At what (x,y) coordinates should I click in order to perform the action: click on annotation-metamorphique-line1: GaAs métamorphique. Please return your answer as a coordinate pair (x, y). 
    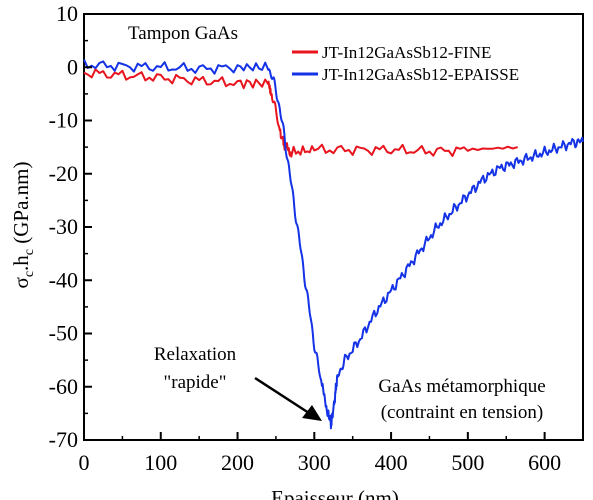
    Looking at the image, I should click on (461, 386).